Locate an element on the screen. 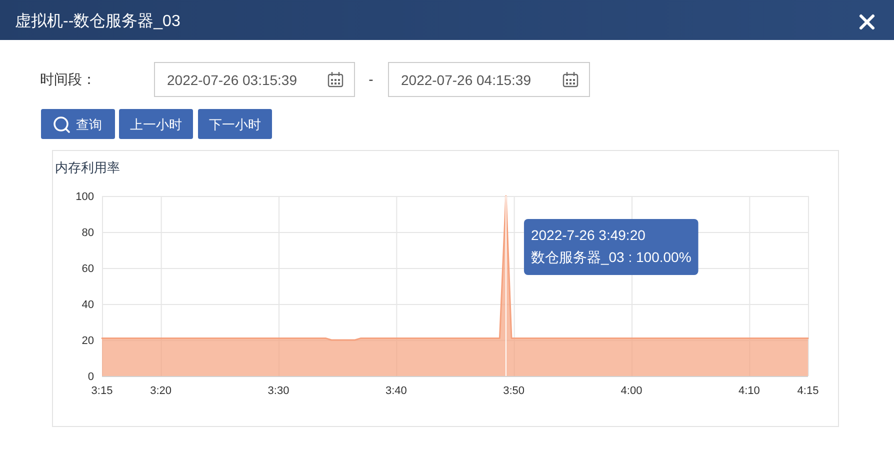  y-tick-label: 20 is located at coordinates (88, 341).